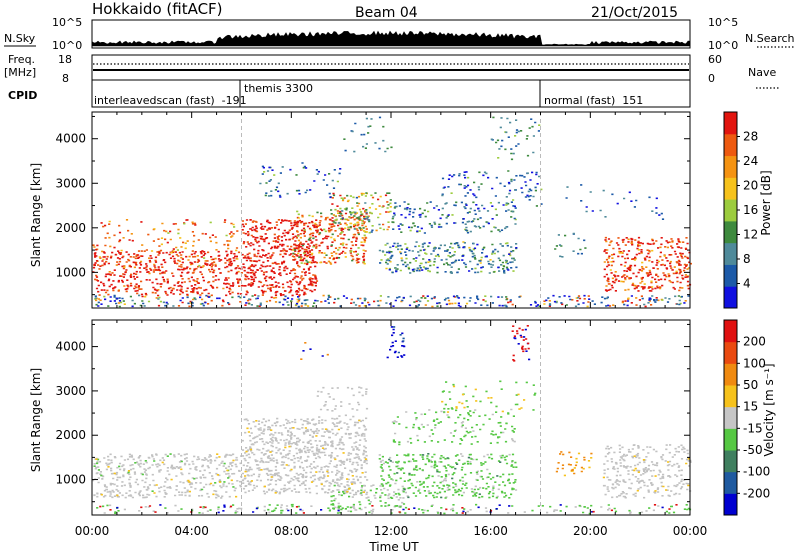 The height and width of the screenshot is (558, 800). I want to click on velocity-colorbar-frame, so click(730, 417).